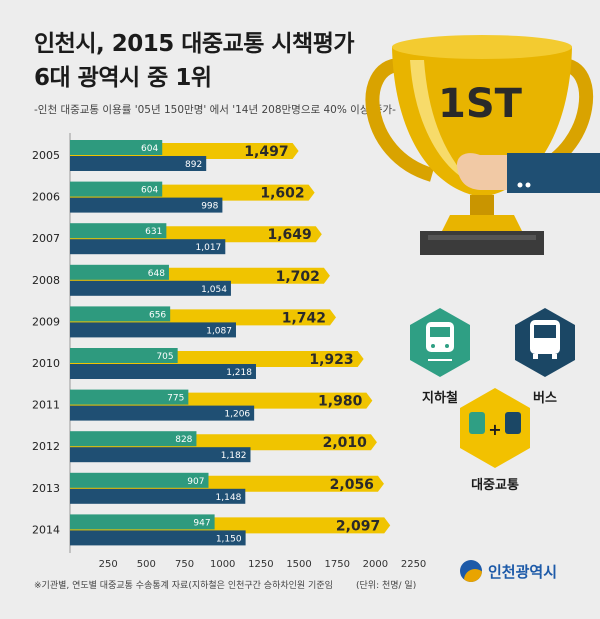 The image size is (600, 619). I want to click on x-tick-label: 250, so click(108, 564).